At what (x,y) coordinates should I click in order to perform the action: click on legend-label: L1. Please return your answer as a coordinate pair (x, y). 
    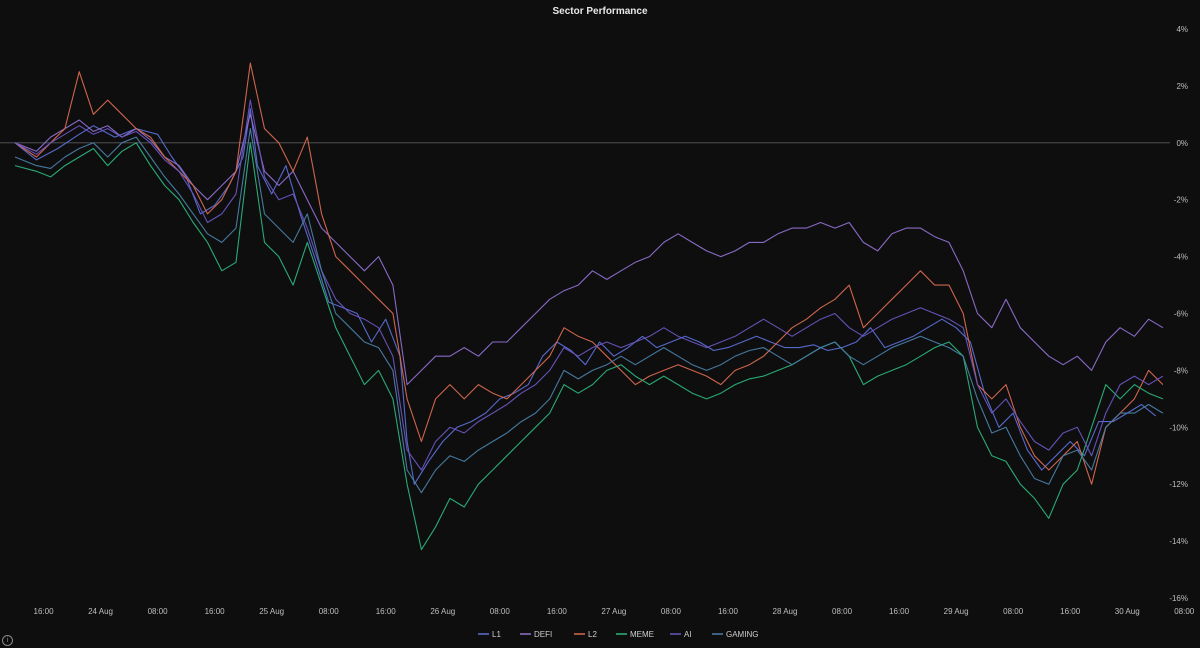
    Looking at the image, I should click on (496, 634).